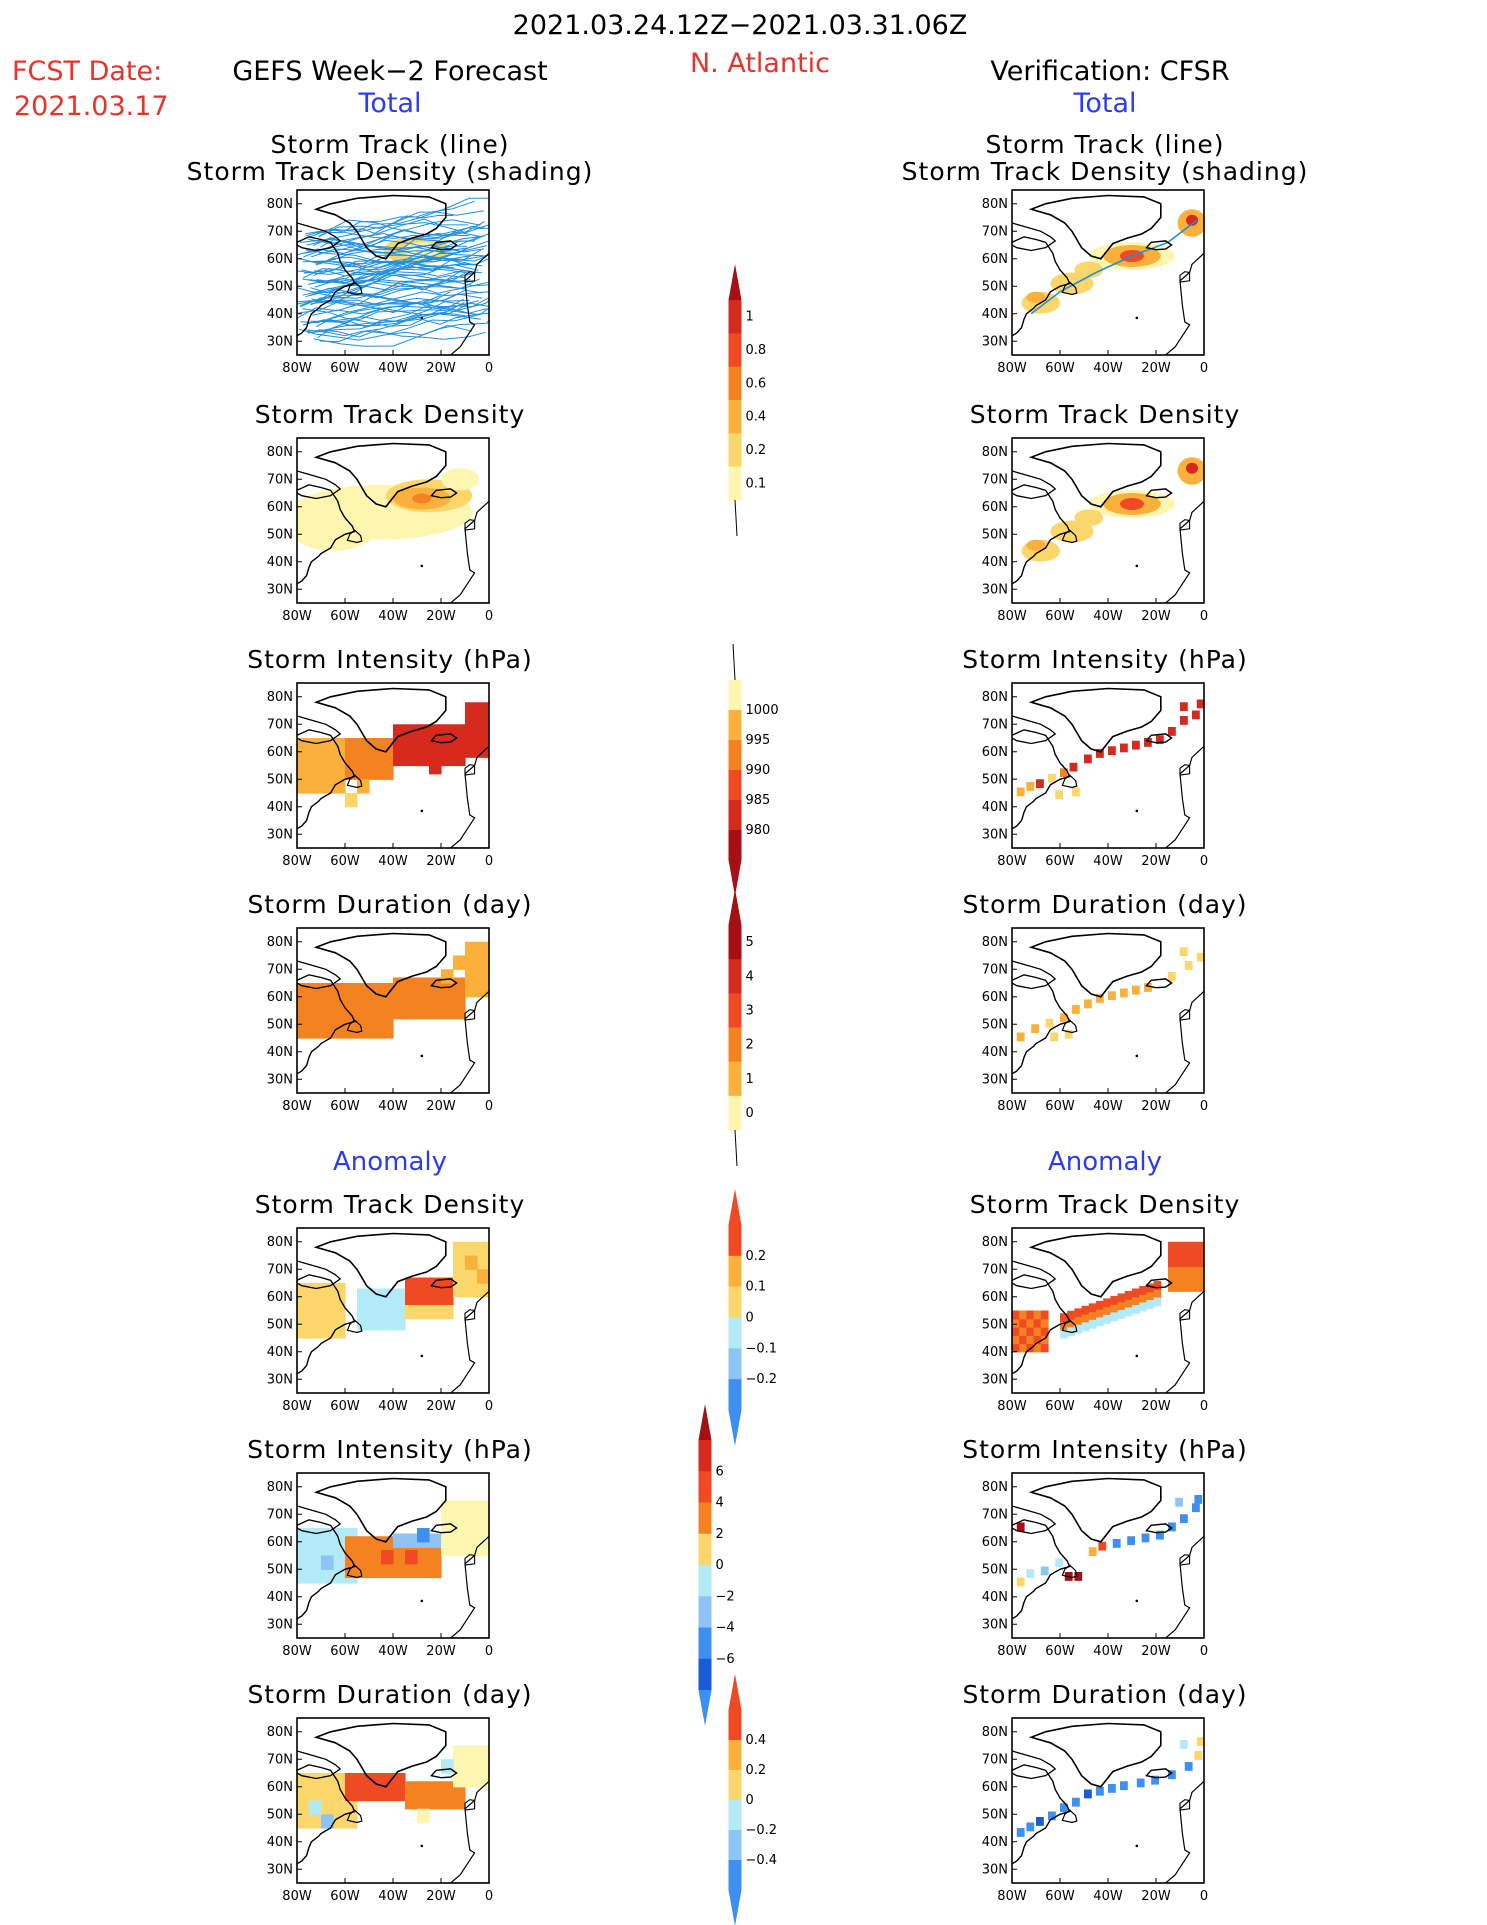  I want to click on lat-tick-label: 50N, so click(995, 1324).